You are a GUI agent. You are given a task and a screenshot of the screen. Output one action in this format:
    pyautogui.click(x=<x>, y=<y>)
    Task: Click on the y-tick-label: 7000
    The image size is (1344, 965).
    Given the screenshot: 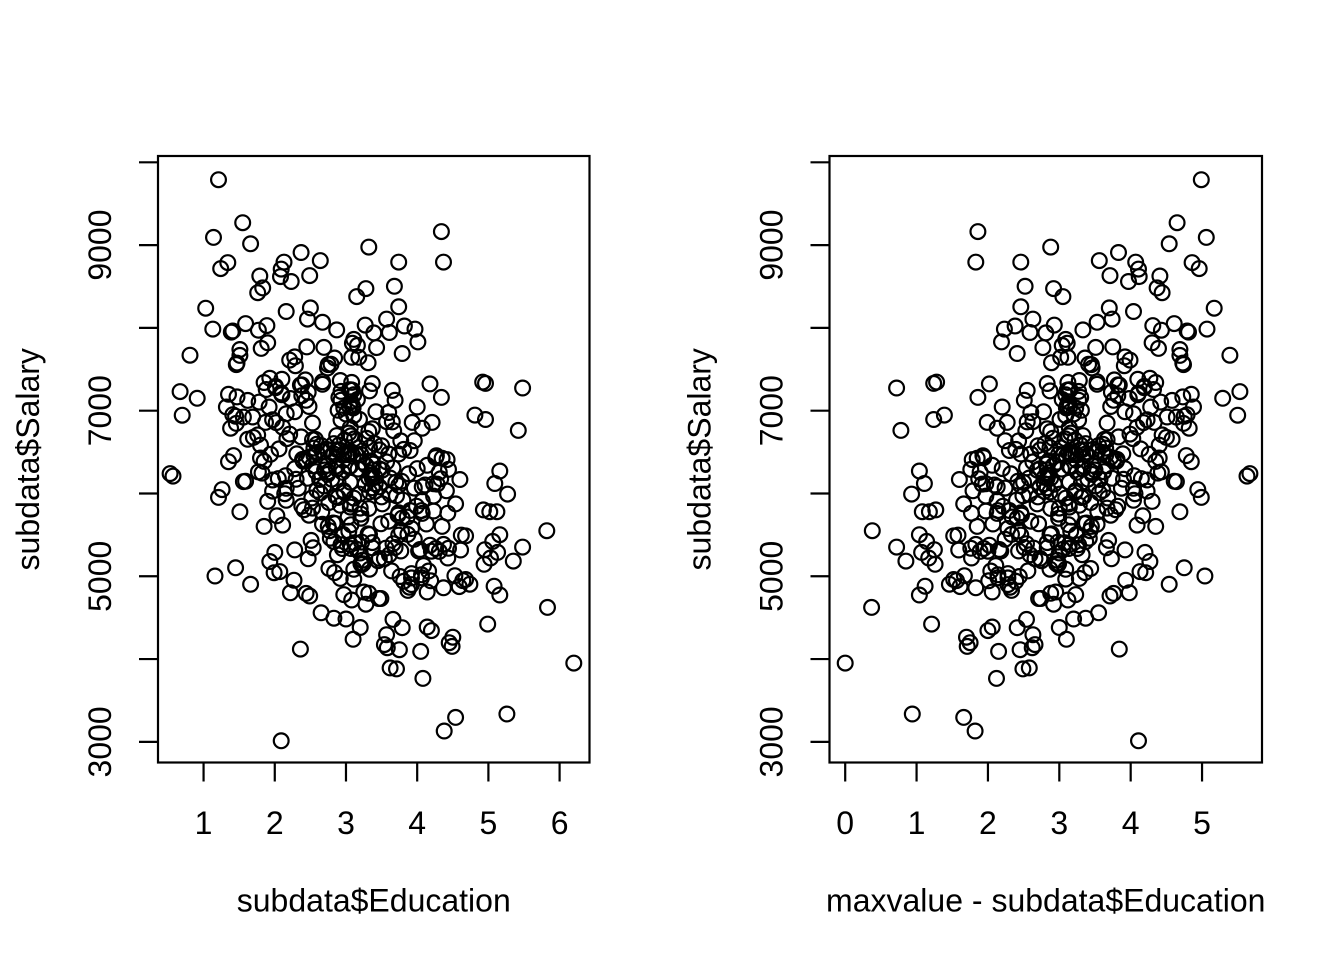 What is the action you would take?
    pyautogui.click(x=100, y=410)
    